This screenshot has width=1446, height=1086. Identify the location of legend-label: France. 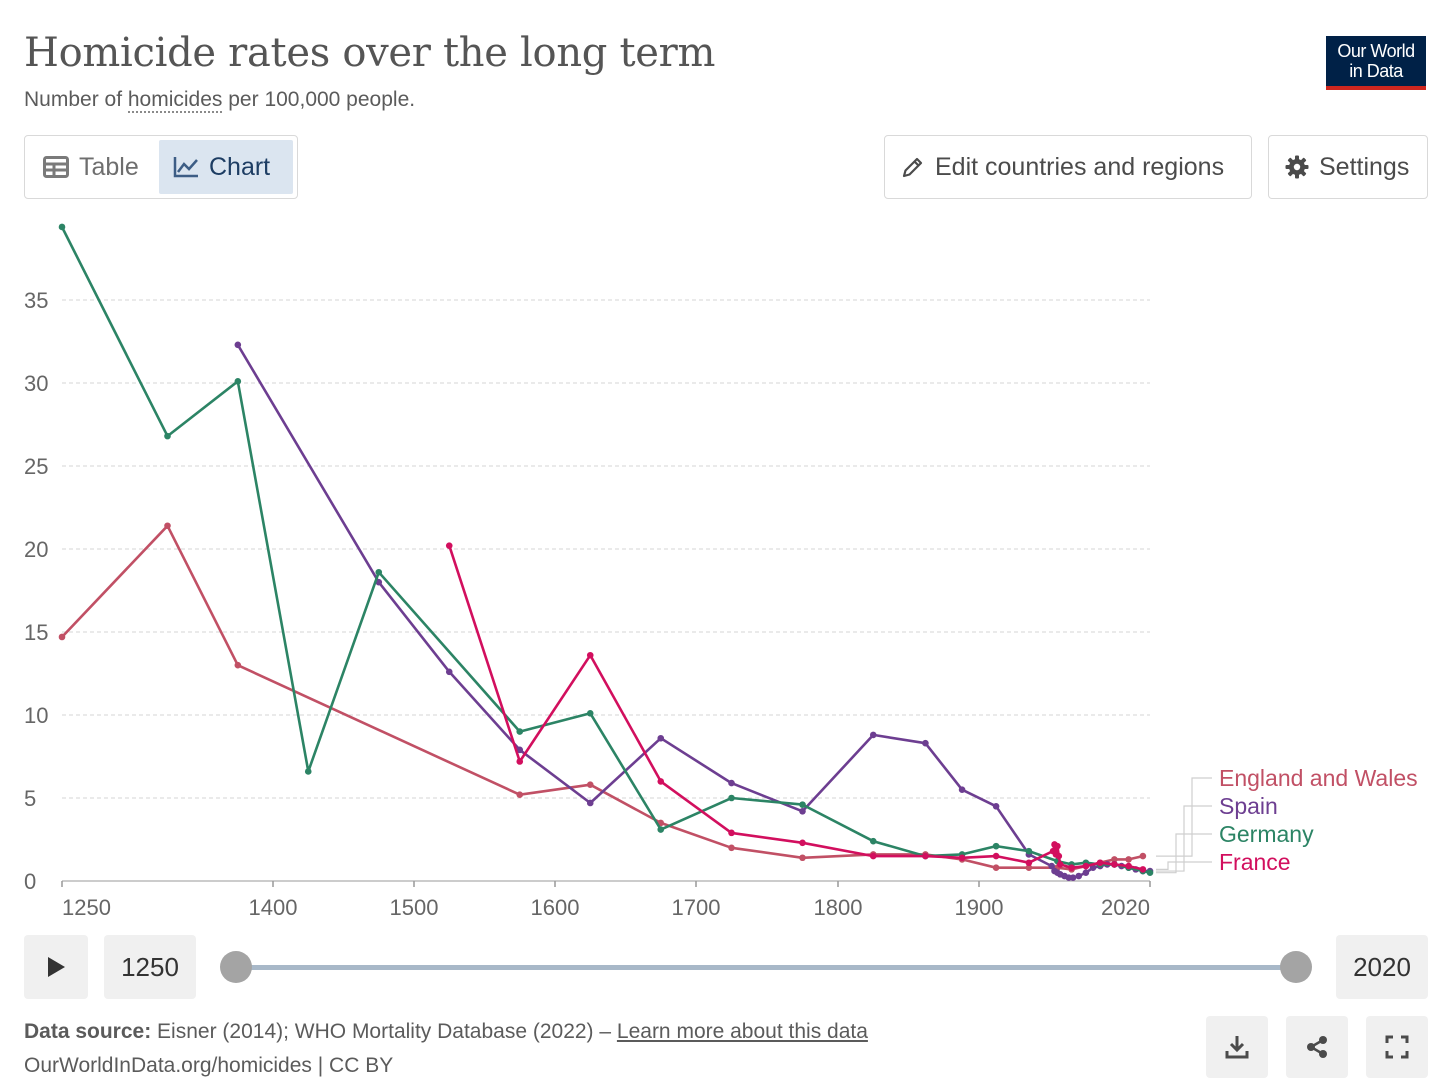
(1255, 862).